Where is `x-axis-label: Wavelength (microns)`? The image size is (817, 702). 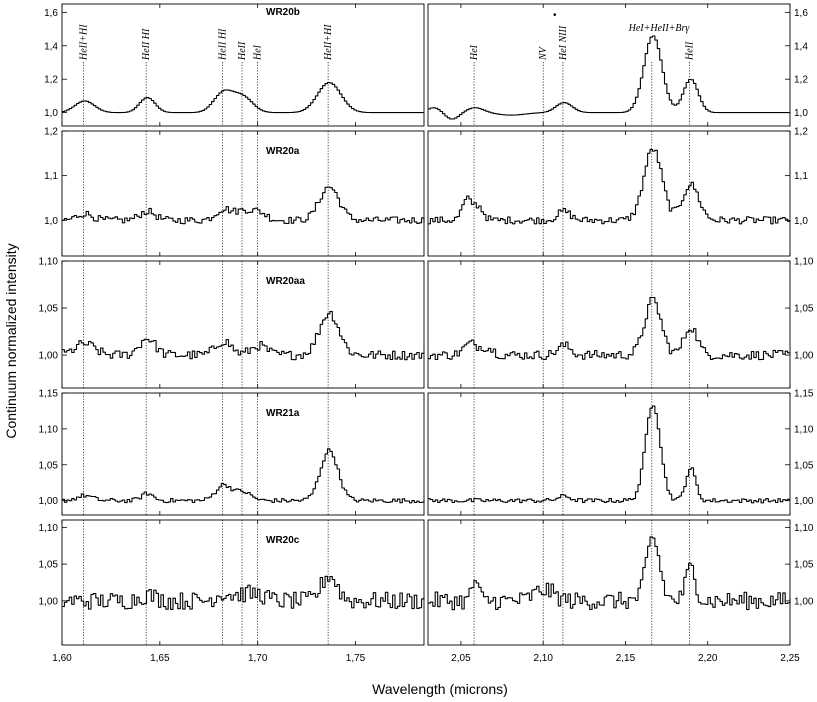 x-axis-label: Wavelength (microns) is located at coordinates (440, 689).